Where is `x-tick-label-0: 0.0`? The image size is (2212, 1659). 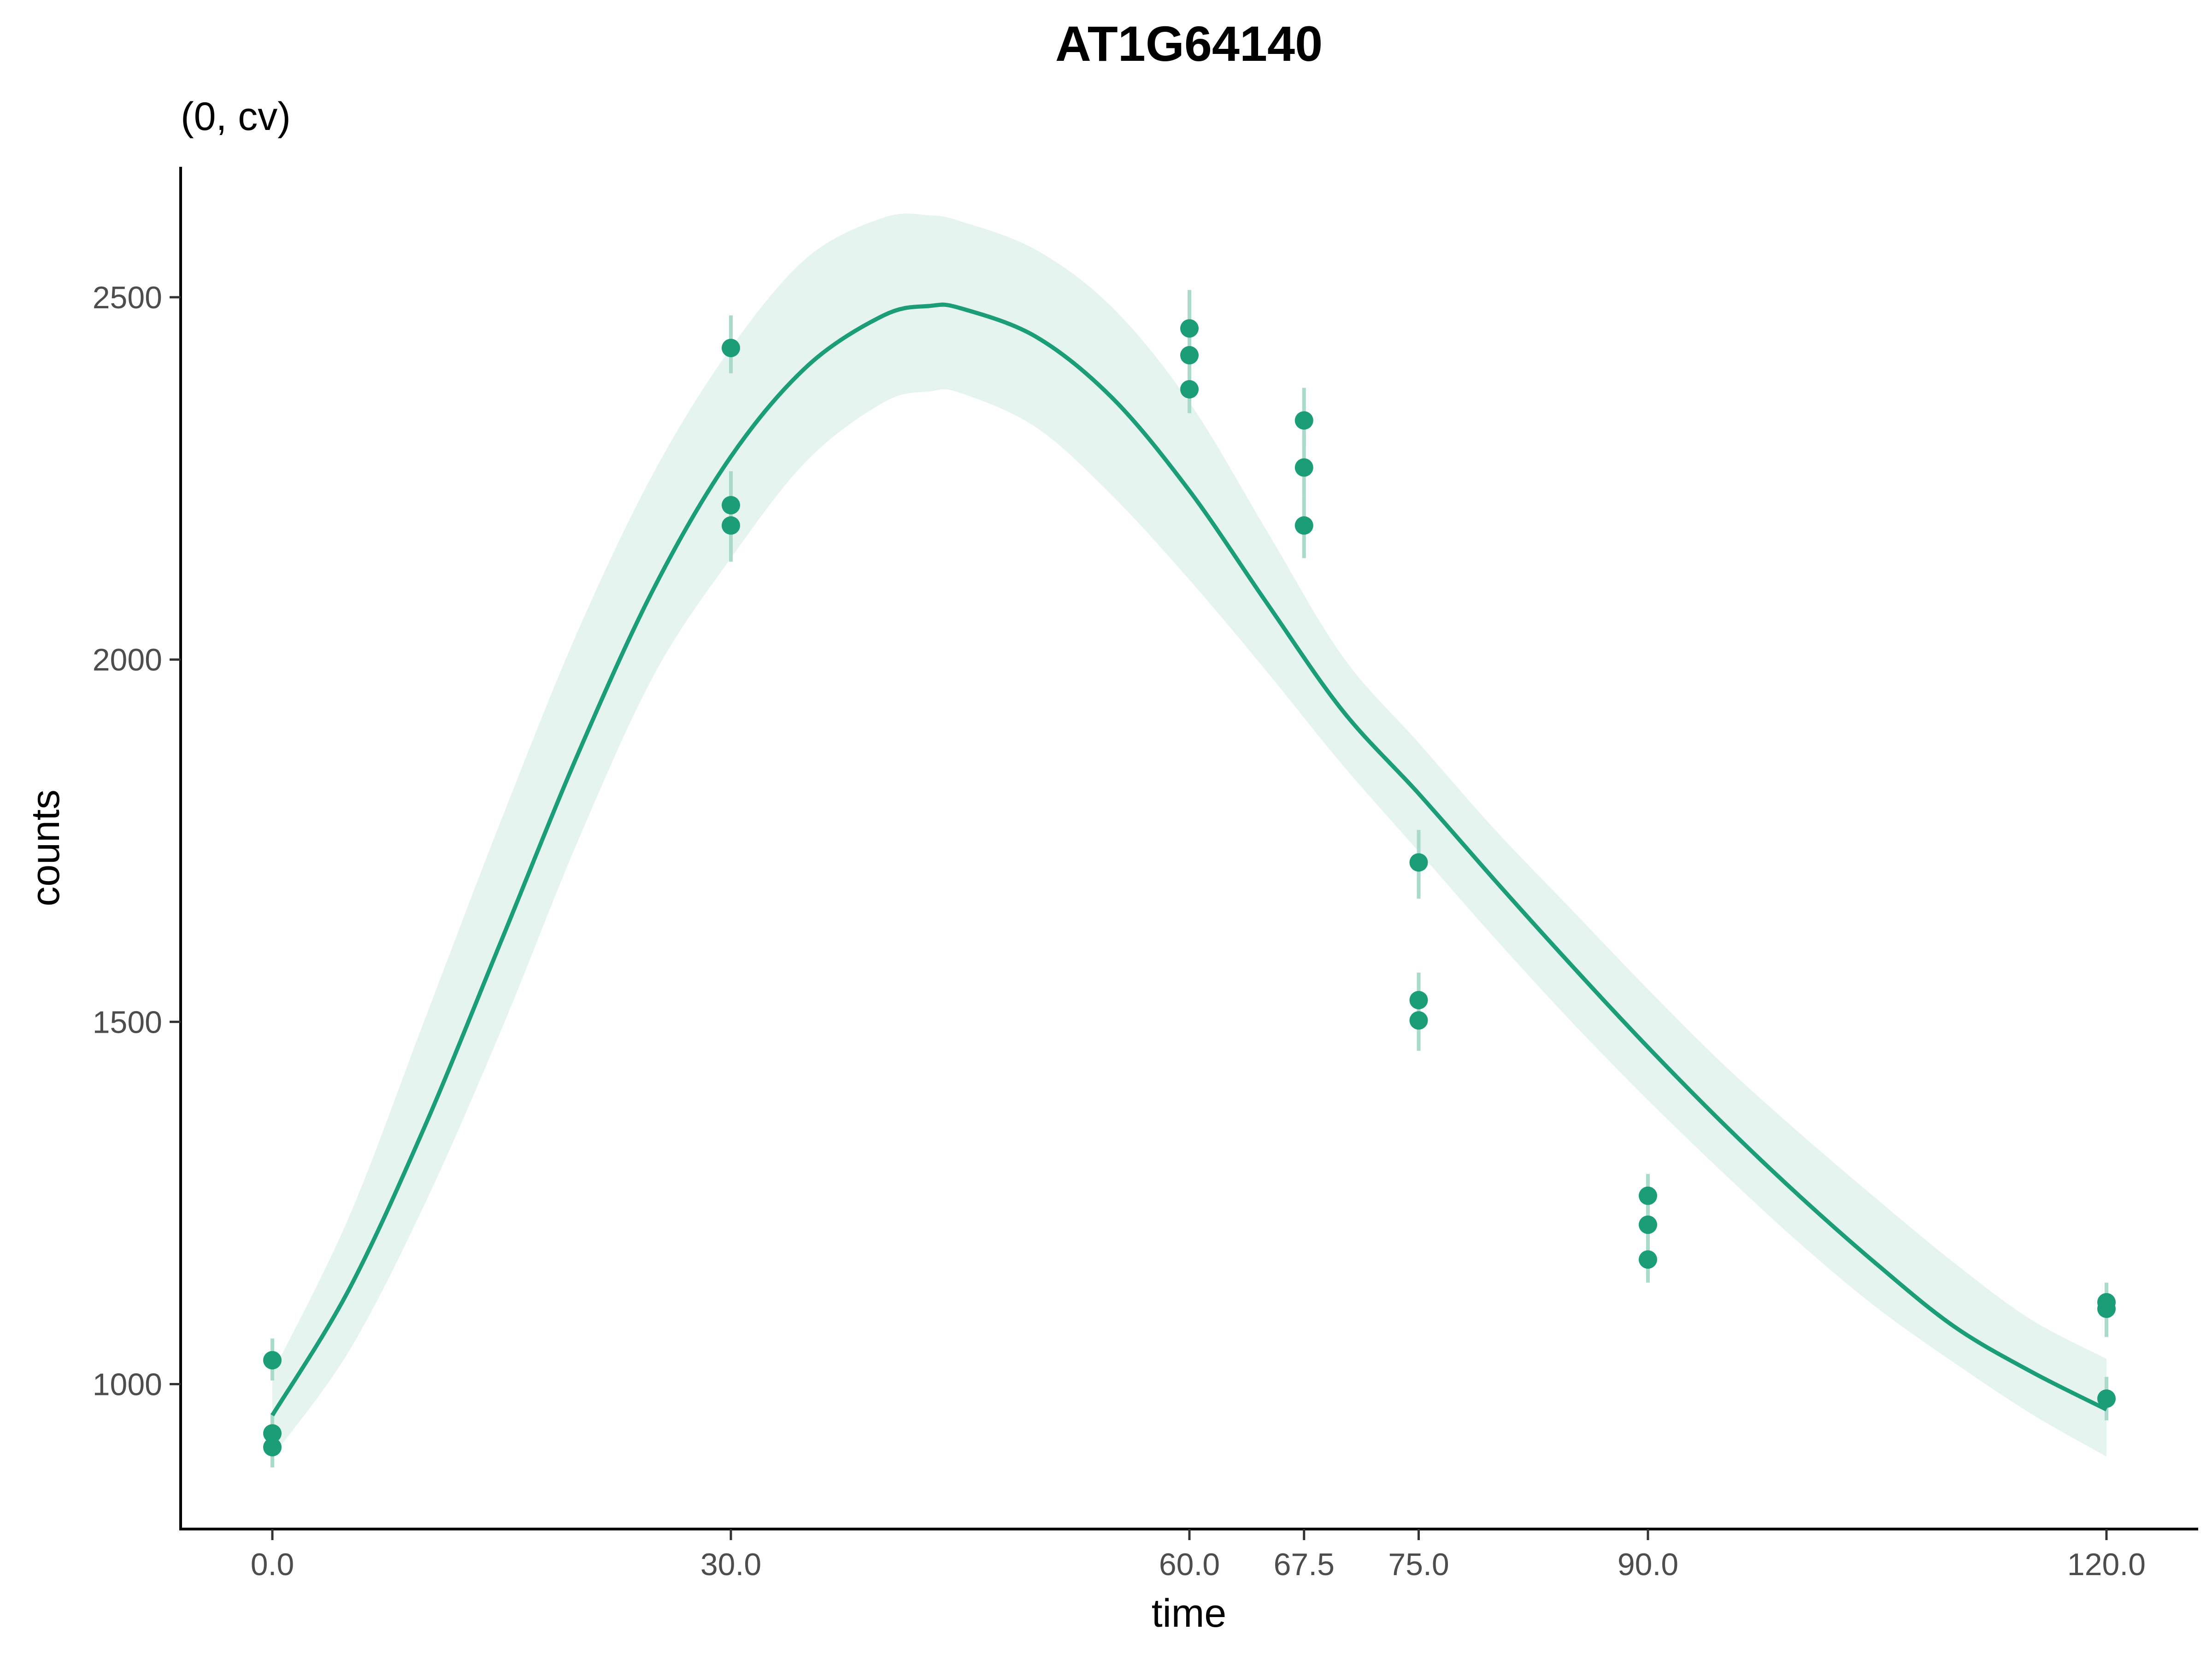
x-tick-label-0: 0.0 is located at coordinates (272, 1564).